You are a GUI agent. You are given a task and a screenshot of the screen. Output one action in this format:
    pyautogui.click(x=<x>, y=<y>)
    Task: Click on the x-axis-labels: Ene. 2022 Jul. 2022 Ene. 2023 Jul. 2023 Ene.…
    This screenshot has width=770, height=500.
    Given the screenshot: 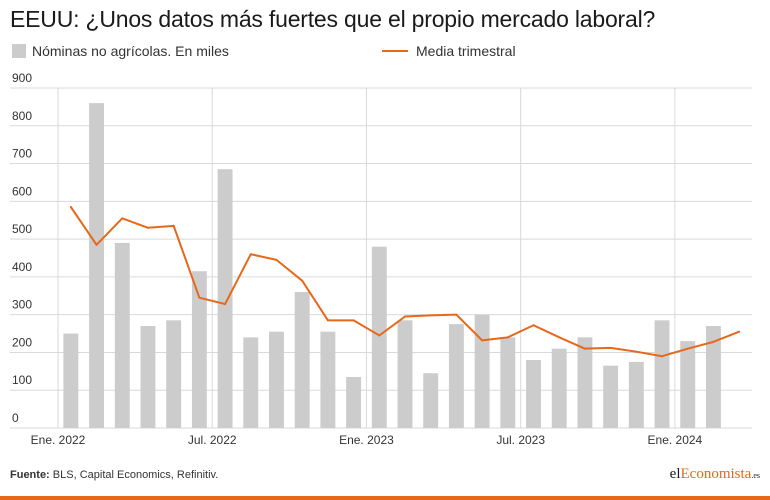 What is the action you would take?
    pyautogui.click(x=367, y=440)
    